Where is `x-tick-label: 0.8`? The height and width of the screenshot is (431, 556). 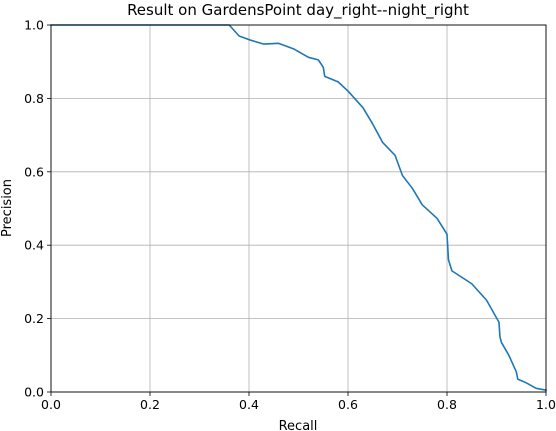 x-tick-label: 0.8 is located at coordinates (447, 404).